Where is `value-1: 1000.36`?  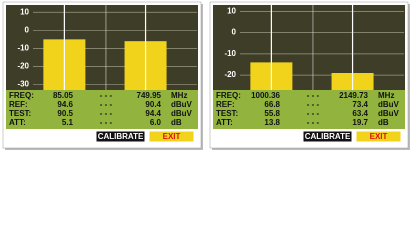 value-1: 1000.36 is located at coordinates (265, 95).